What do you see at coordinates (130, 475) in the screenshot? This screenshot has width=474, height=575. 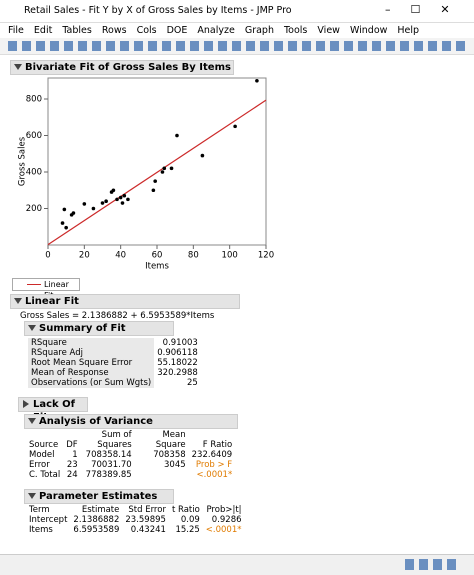 I see `table-row: C. Total 24 778389.85 <.0001*` at bounding box center [130, 475].